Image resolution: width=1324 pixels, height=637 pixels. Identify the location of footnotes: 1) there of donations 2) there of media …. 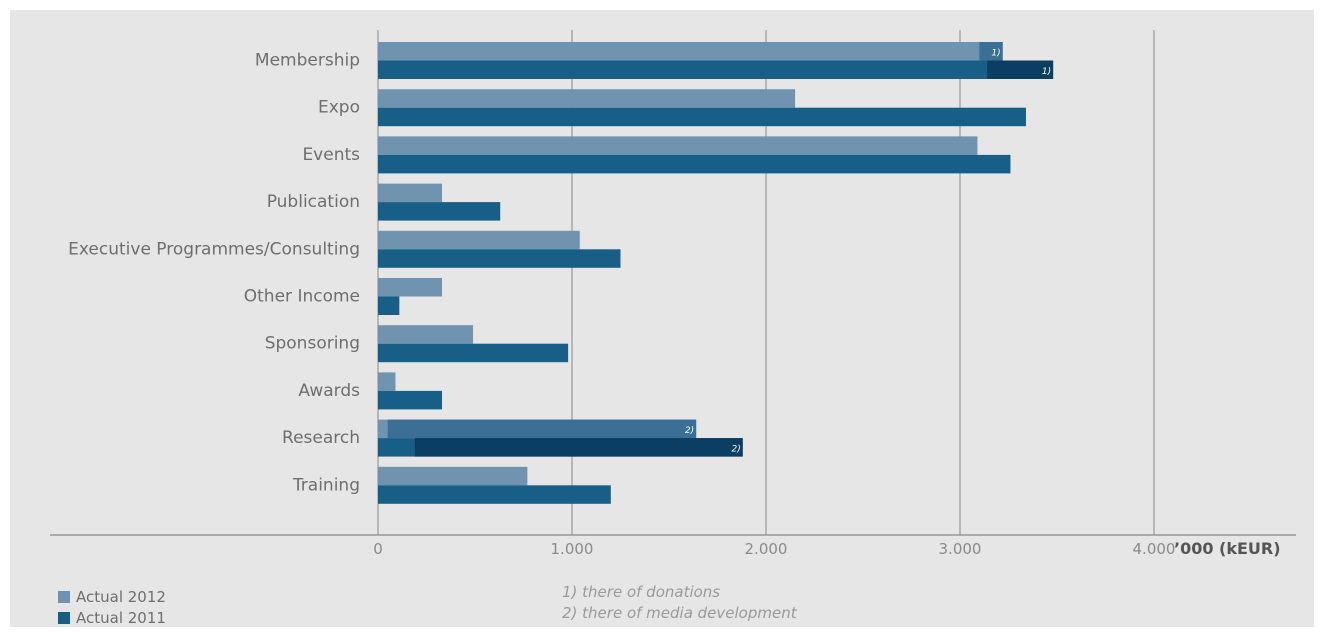
(679, 603).